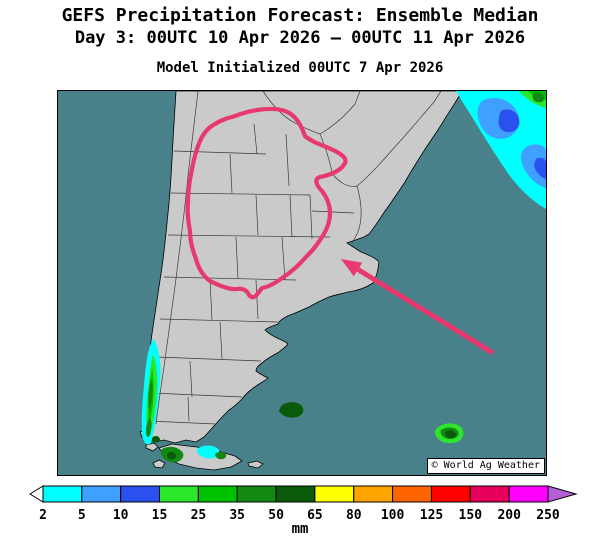  What do you see at coordinates (393, 514) in the screenshot?
I see `colorbar-tick-label: 100` at bounding box center [393, 514].